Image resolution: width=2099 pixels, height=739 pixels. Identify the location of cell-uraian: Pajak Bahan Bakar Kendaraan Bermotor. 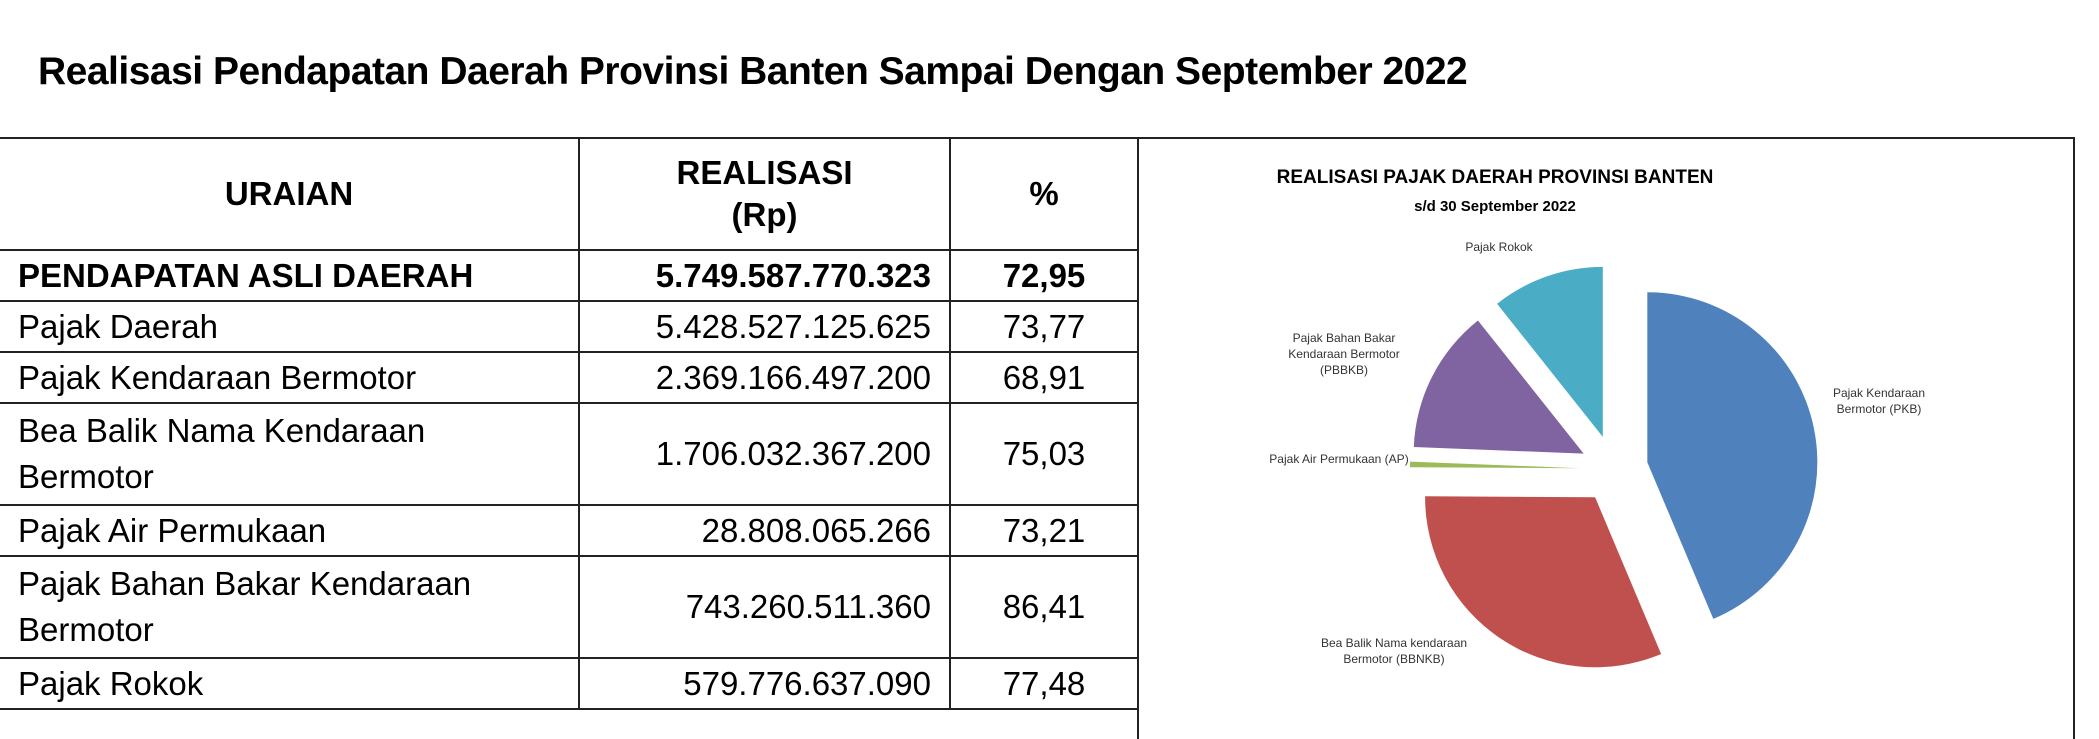
(290, 607).